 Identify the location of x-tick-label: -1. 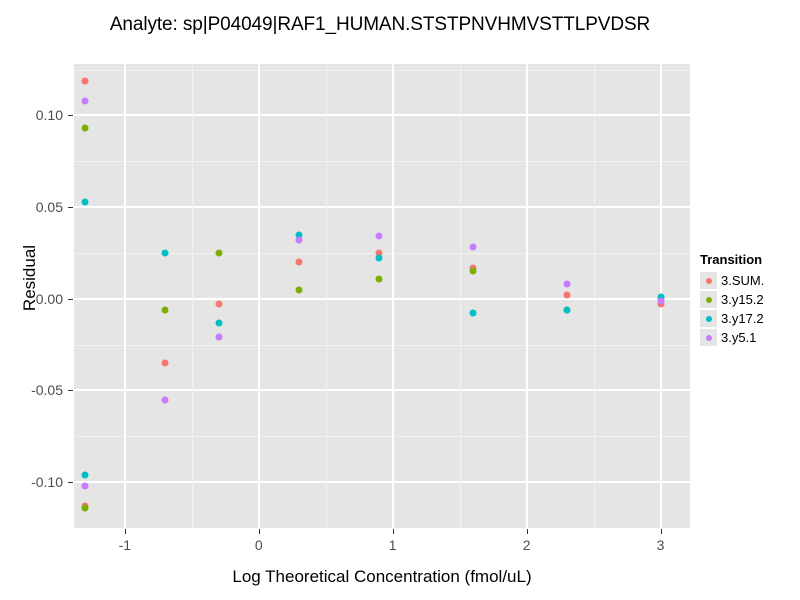
(125, 545).